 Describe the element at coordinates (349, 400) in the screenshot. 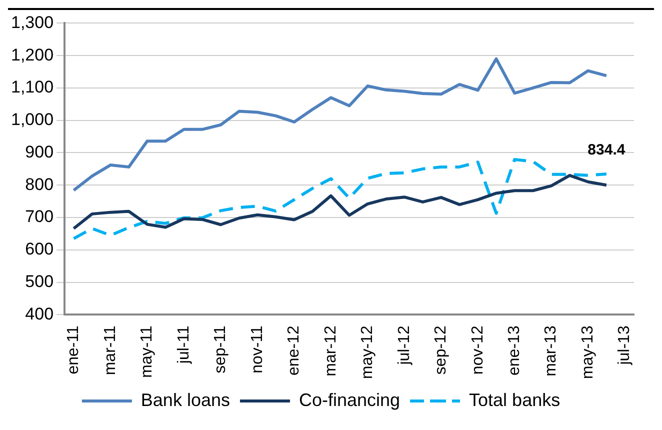

I see `legend-label: Co-financing` at that location.